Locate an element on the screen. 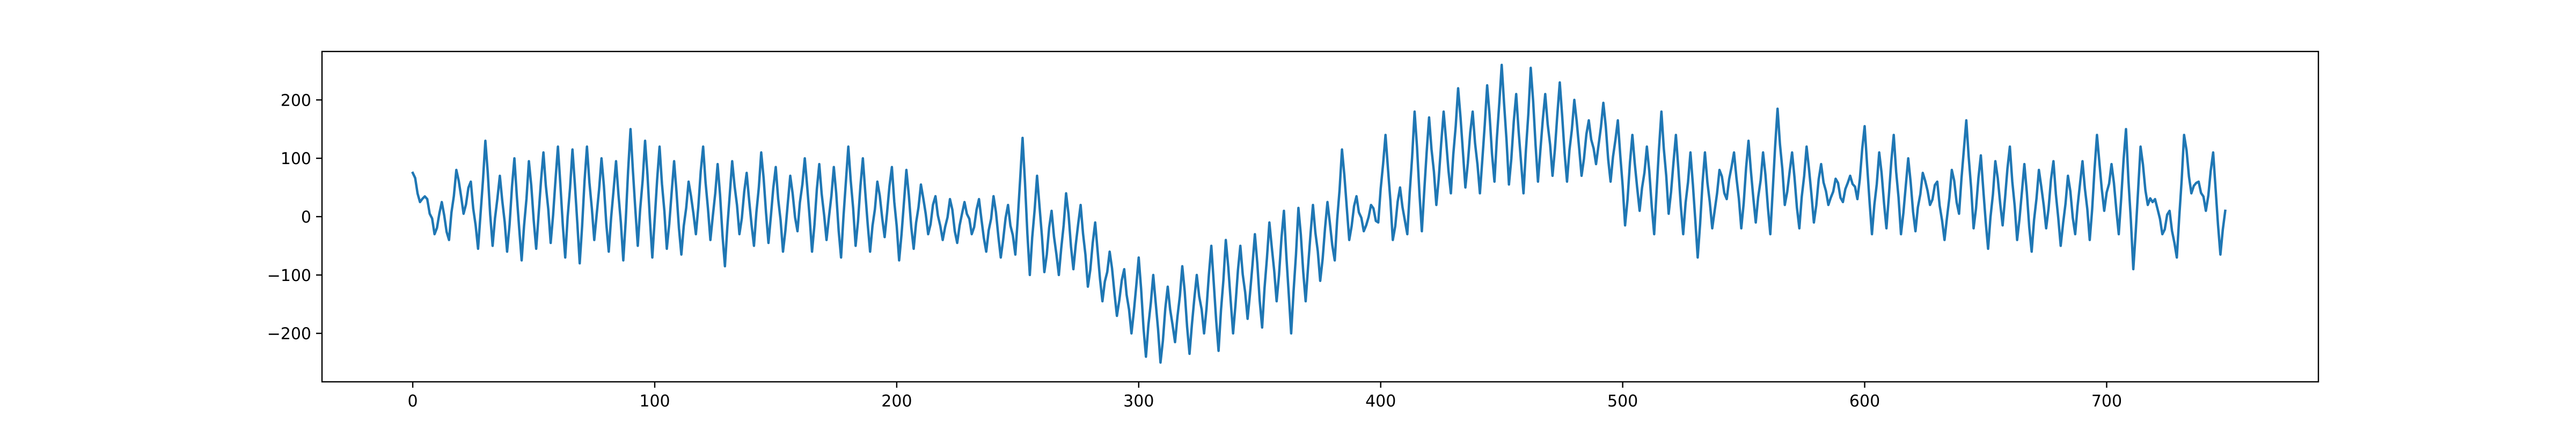  x-tick-label: 600 is located at coordinates (1864, 401).